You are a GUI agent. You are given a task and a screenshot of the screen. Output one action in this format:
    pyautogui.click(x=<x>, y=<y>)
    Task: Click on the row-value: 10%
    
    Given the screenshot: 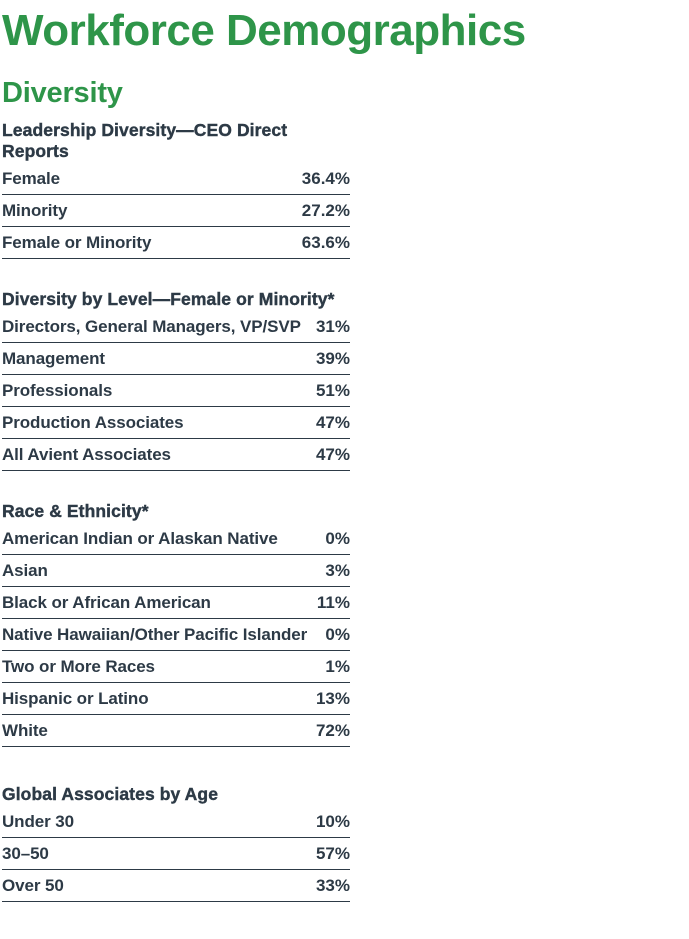 What is the action you would take?
    pyautogui.click(x=332, y=821)
    